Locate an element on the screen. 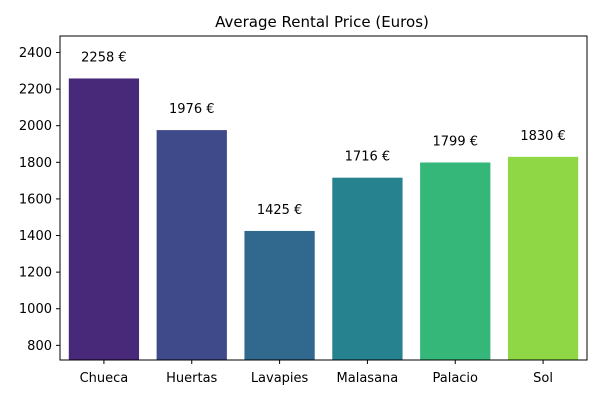 The image size is (600, 400). bar-chueca is located at coordinates (104, 219).